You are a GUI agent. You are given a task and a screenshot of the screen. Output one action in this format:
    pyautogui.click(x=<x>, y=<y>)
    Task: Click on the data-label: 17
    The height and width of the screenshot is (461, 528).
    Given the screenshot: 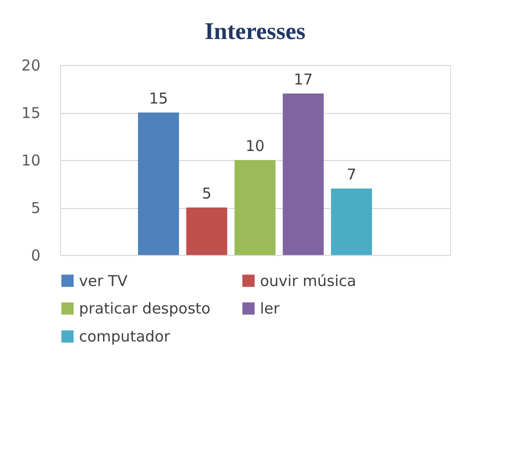 What is the action you would take?
    pyautogui.click(x=303, y=79)
    